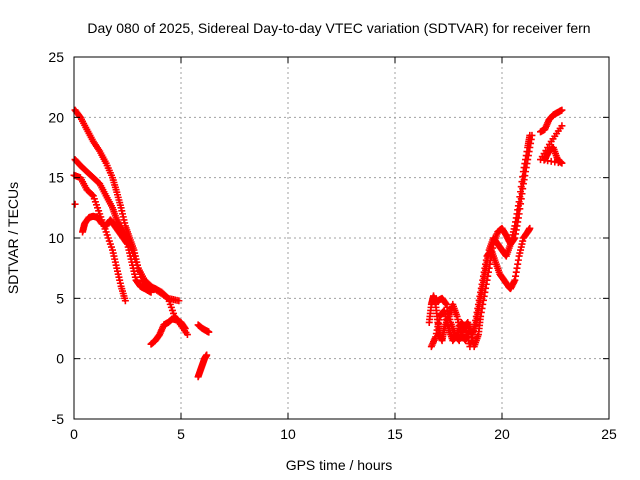 Image resolution: width=640 pixels, height=480 pixels. I want to click on x-tick-label: 0, so click(74, 434).